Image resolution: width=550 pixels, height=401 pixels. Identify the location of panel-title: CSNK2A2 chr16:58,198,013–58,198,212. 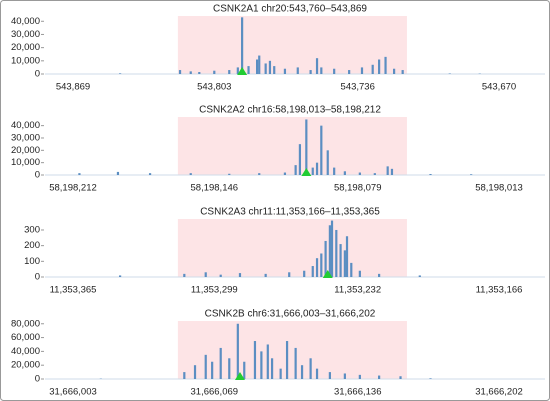
(290, 110).